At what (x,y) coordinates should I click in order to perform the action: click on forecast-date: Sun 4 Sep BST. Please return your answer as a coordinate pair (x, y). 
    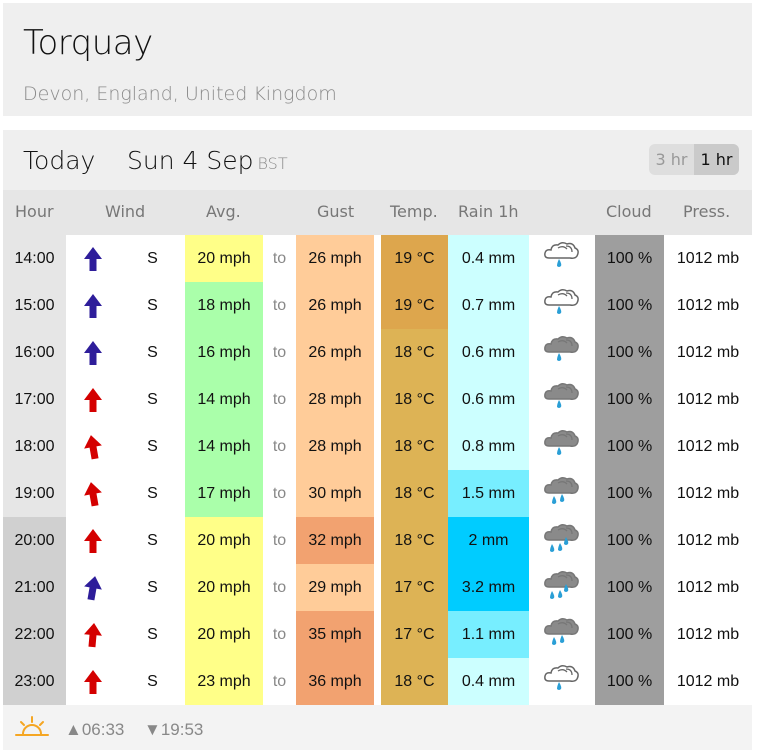
    Looking at the image, I should click on (207, 160).